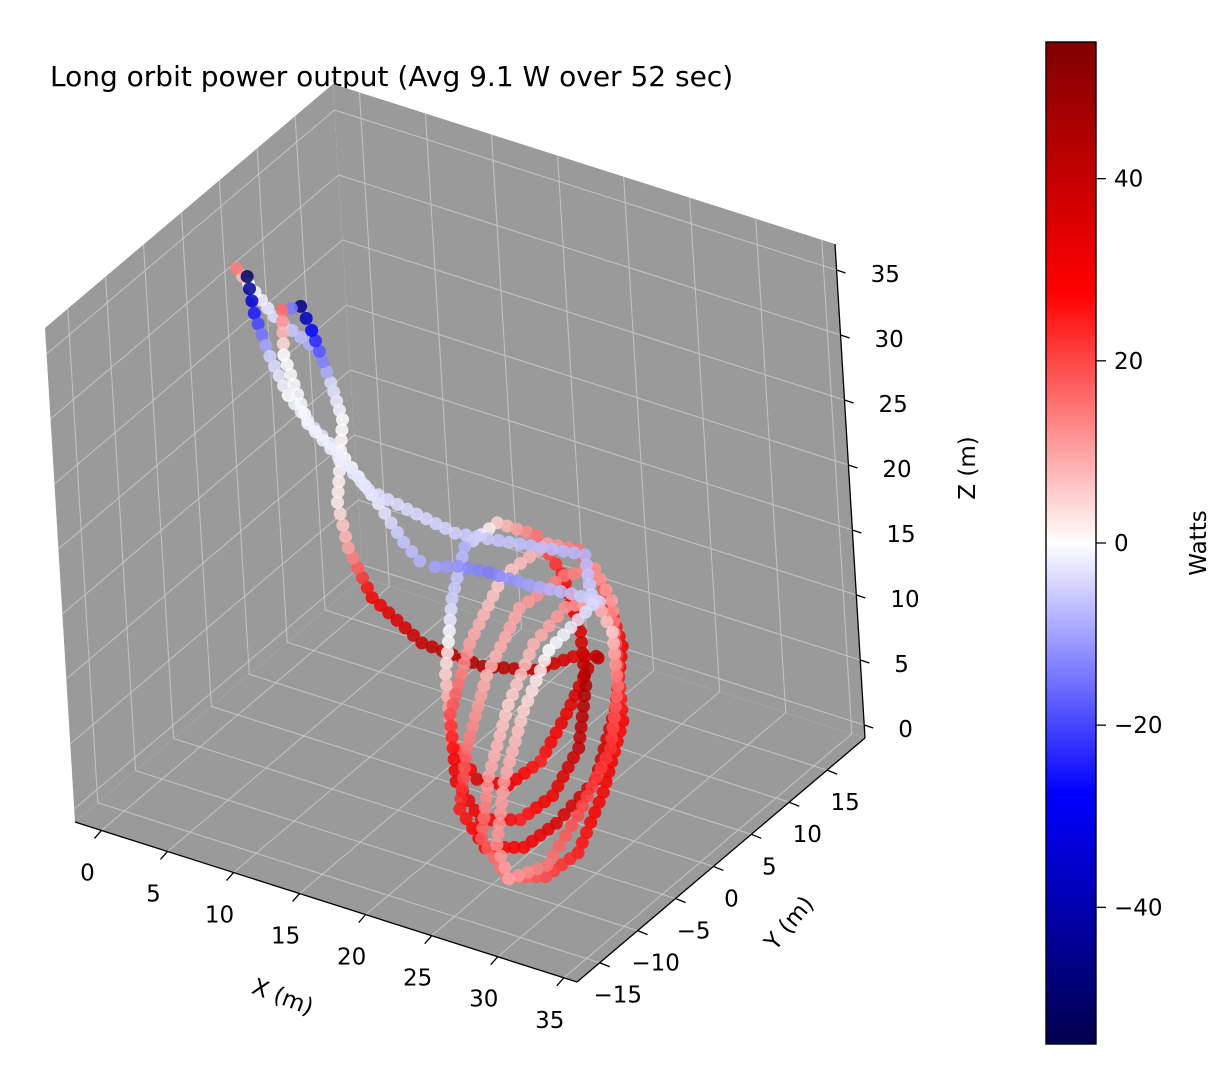 The height and width of the screenshot is (1078, 1227). What do you see at coordinates (844, 803) in the screenshot?
I see `y-tick-label: 15` at bounding box center [844, 803].